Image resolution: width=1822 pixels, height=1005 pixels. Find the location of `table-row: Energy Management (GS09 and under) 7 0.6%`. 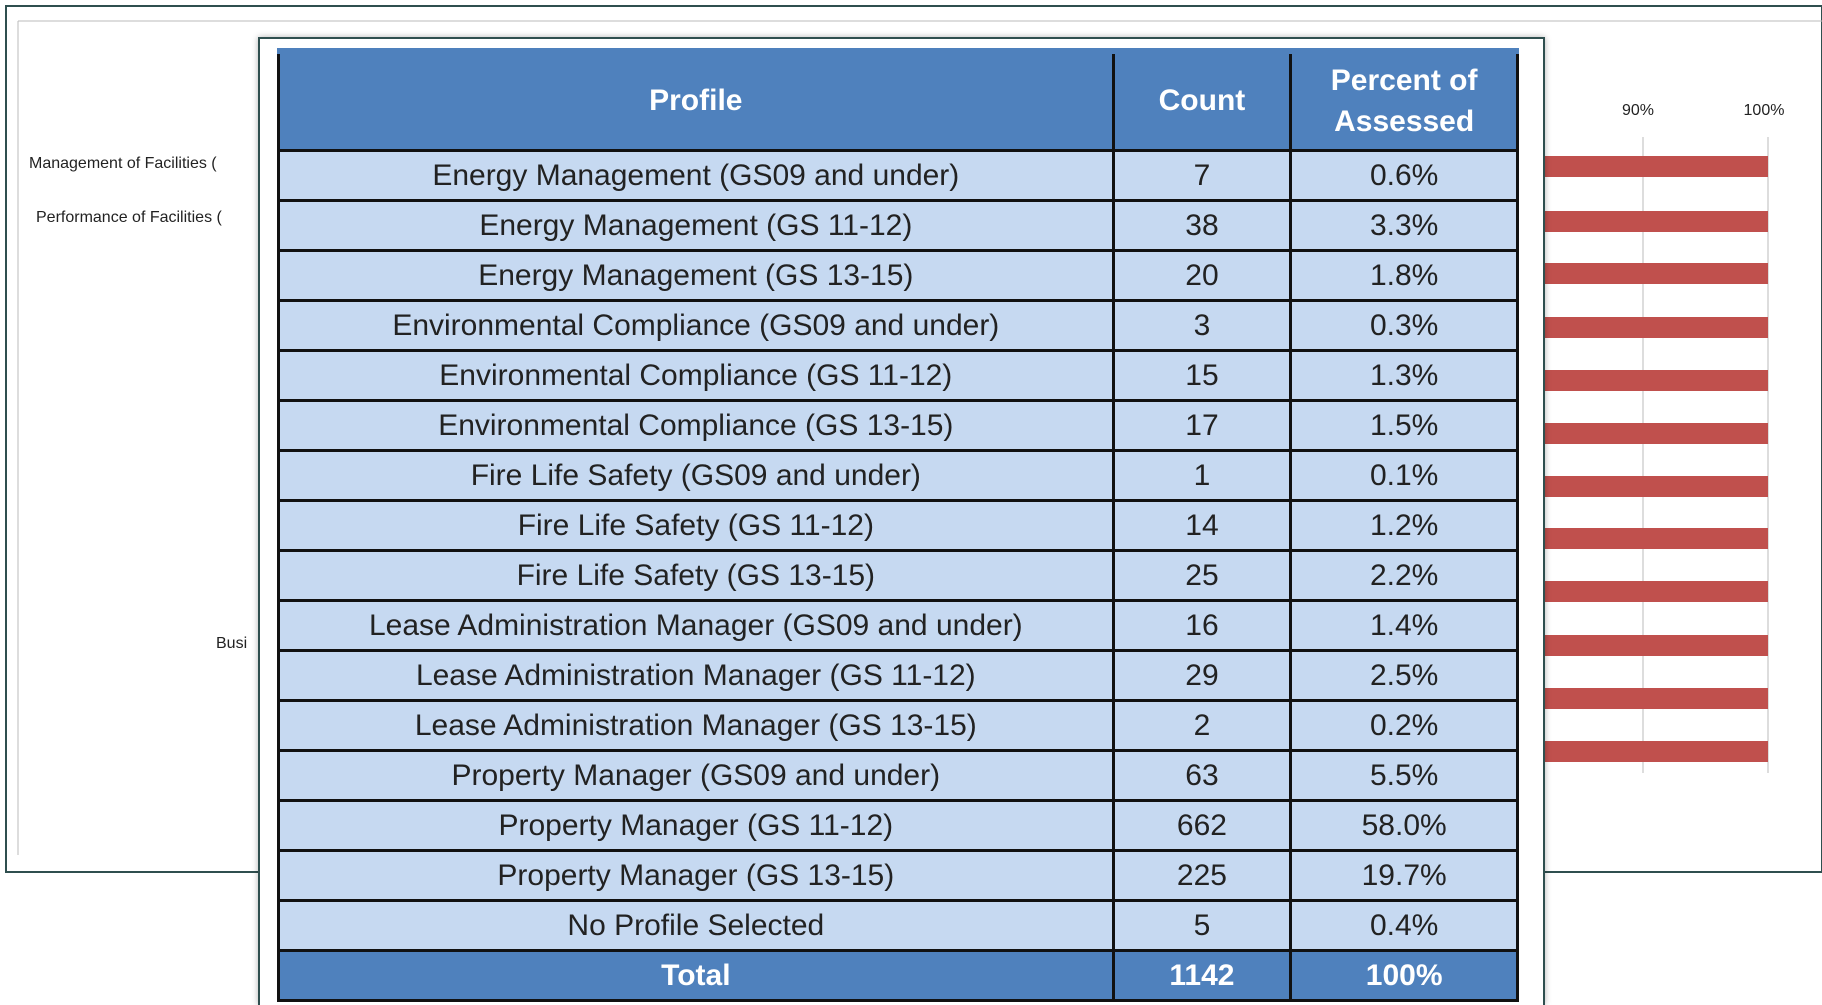

table-row: Energy Management (GS09 and under) 7 0.6% is located at coordinates (898, 175).